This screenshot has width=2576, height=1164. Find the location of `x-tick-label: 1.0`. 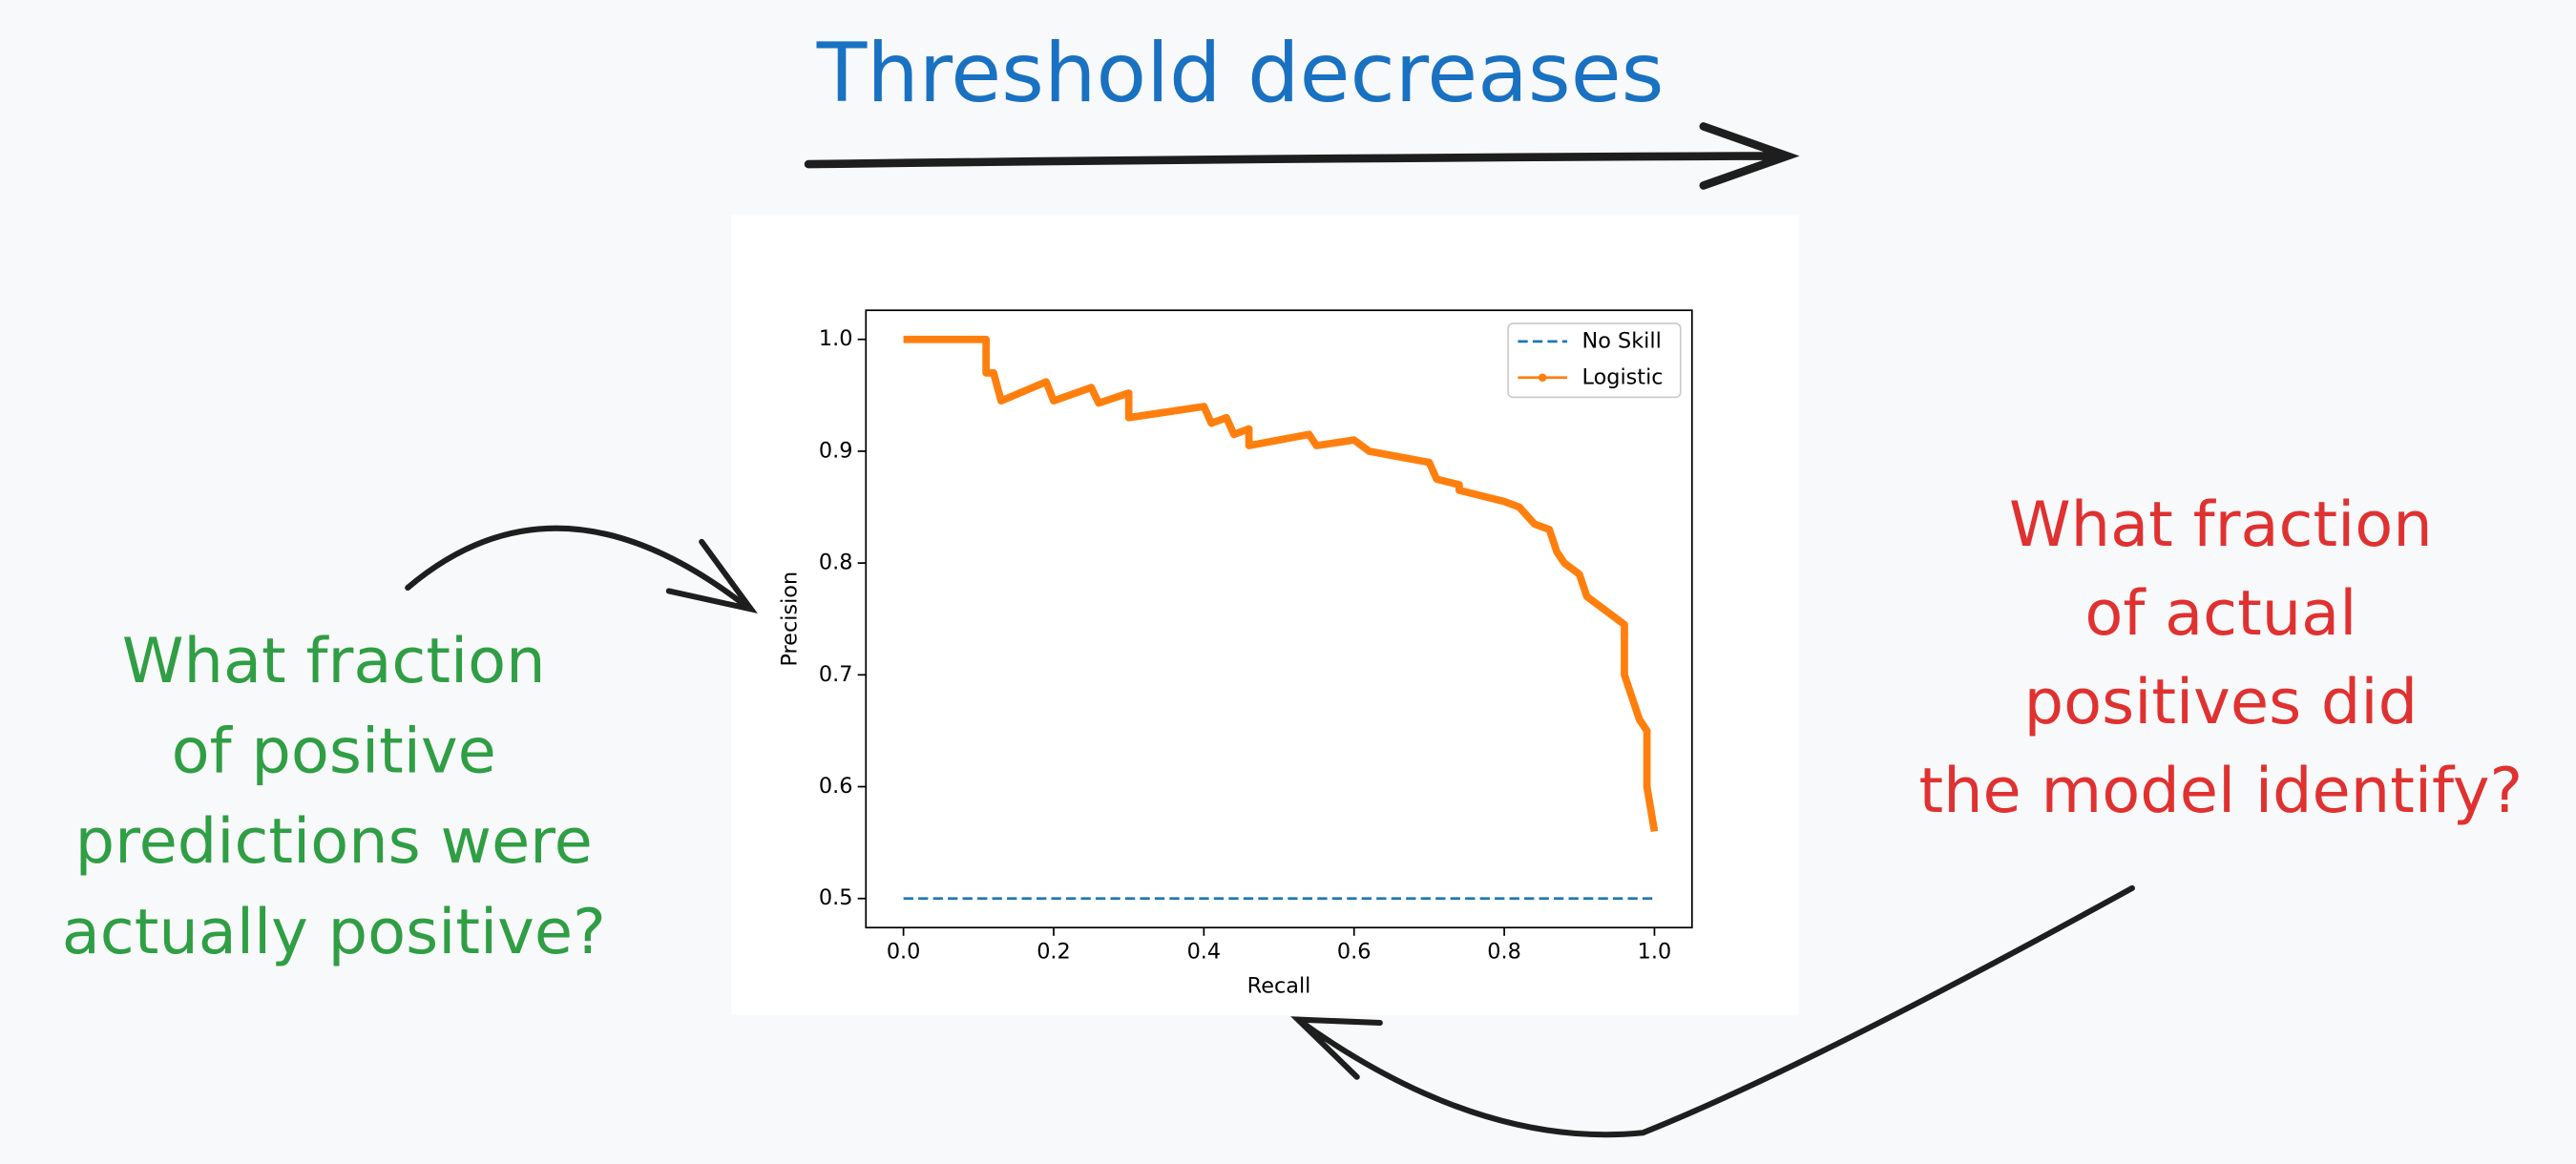

x-tick-label: 1.0 is located at coordinates (1655, 953).